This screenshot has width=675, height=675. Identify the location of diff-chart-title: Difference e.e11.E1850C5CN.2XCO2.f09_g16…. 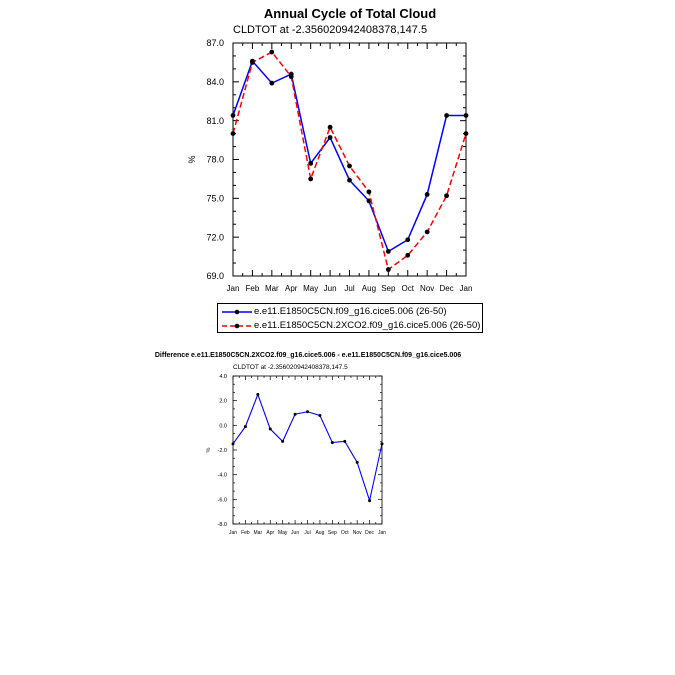
(308, 355).